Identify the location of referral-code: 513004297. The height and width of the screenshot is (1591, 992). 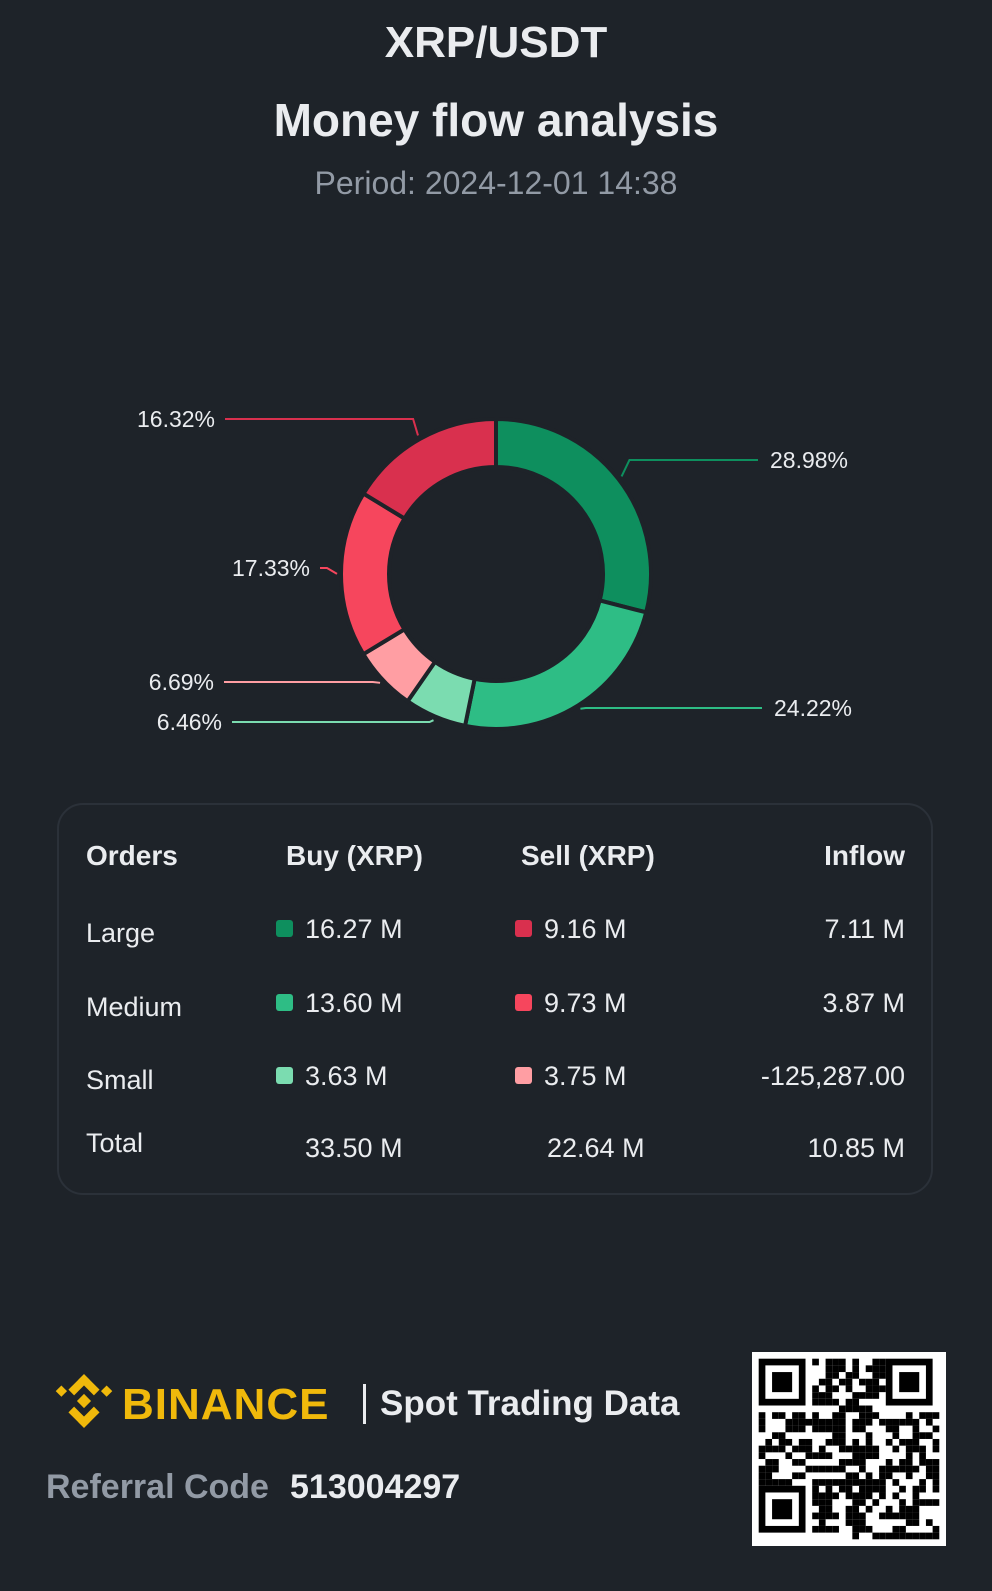
(375, 1487).